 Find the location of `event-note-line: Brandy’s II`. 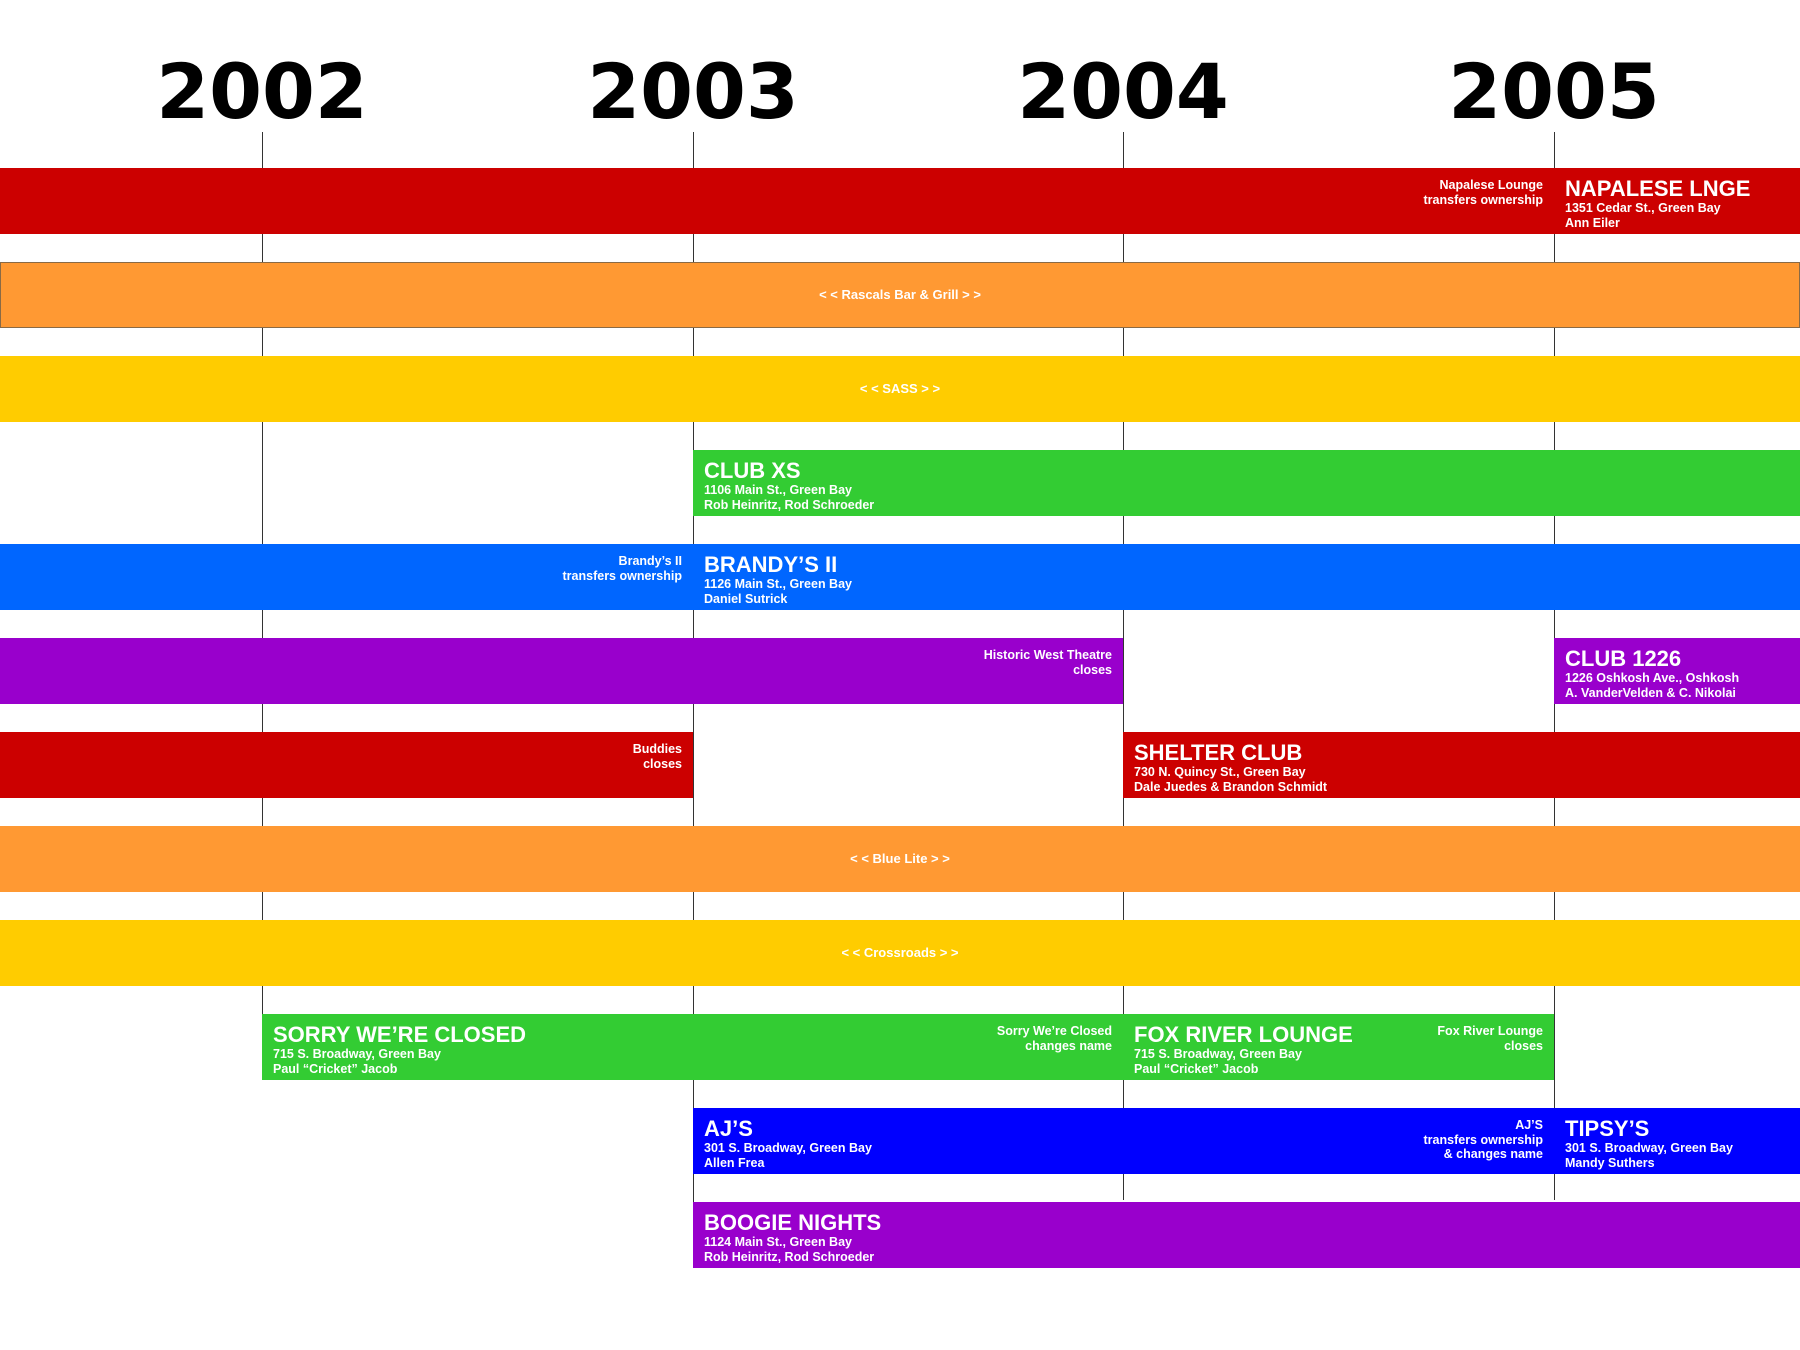

event-note-line: Brandy’s II is located at coordinates (650, 561).